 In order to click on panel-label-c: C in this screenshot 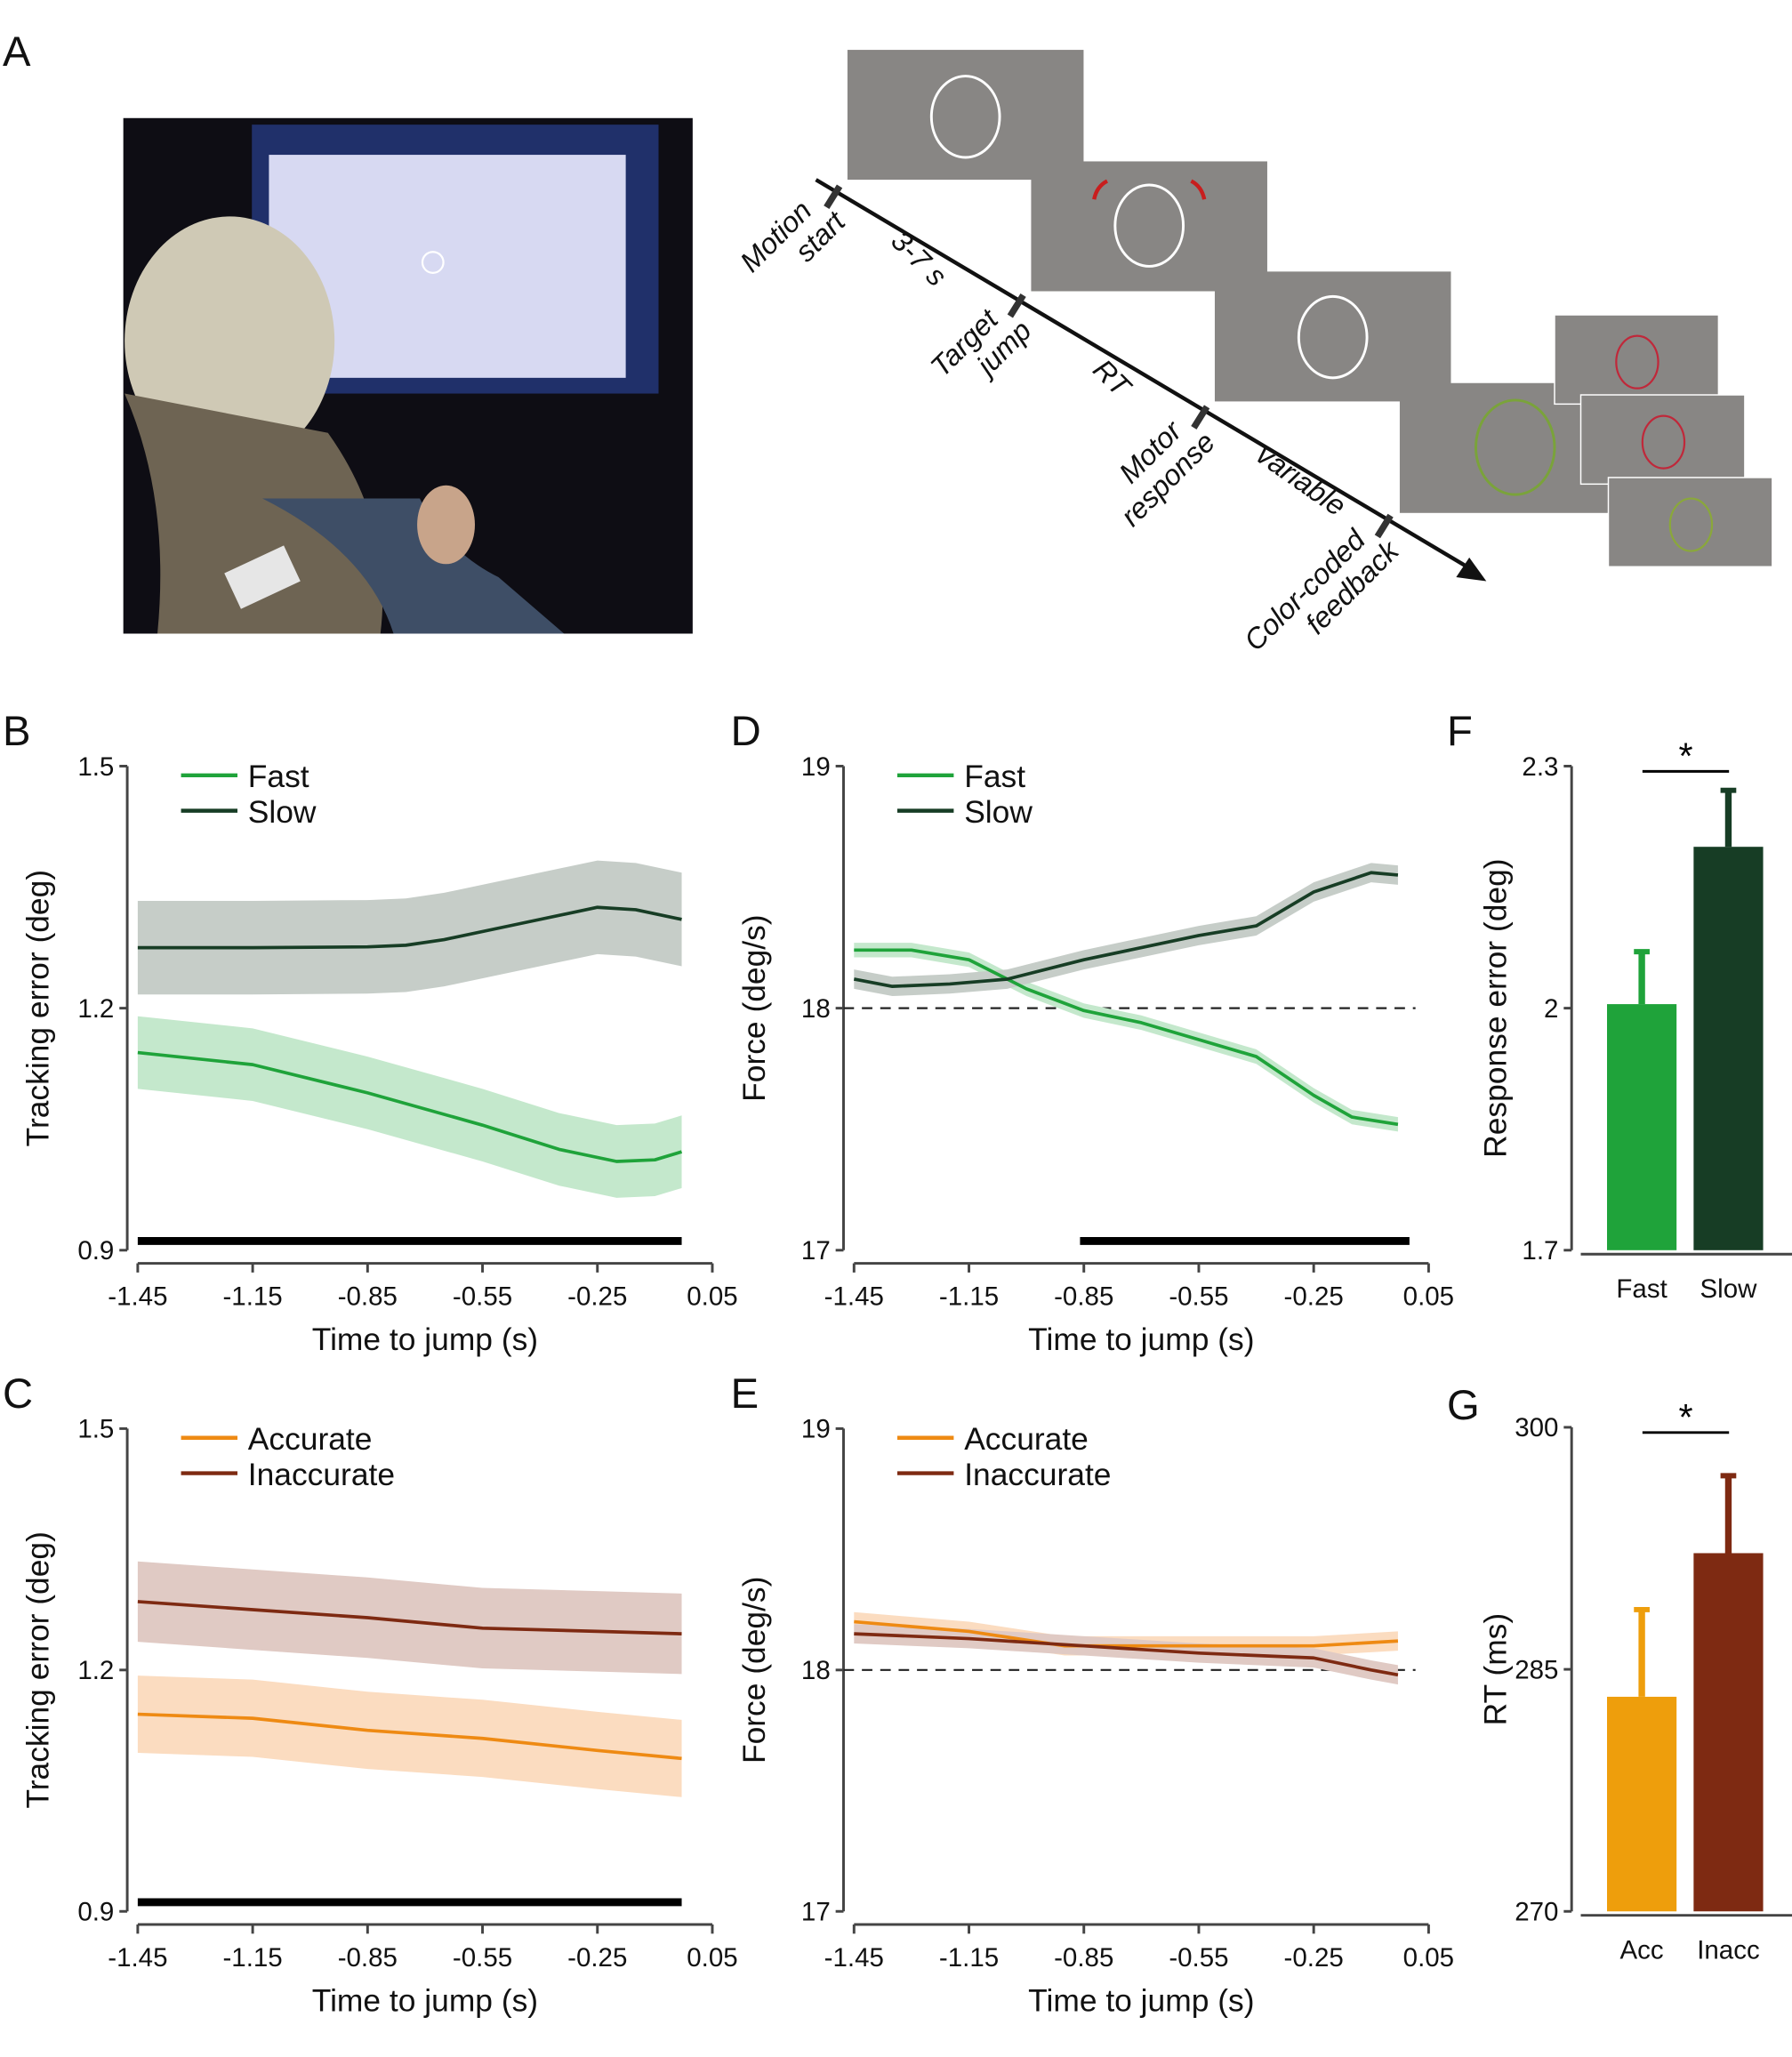, I will do `click(18, 1394)`.